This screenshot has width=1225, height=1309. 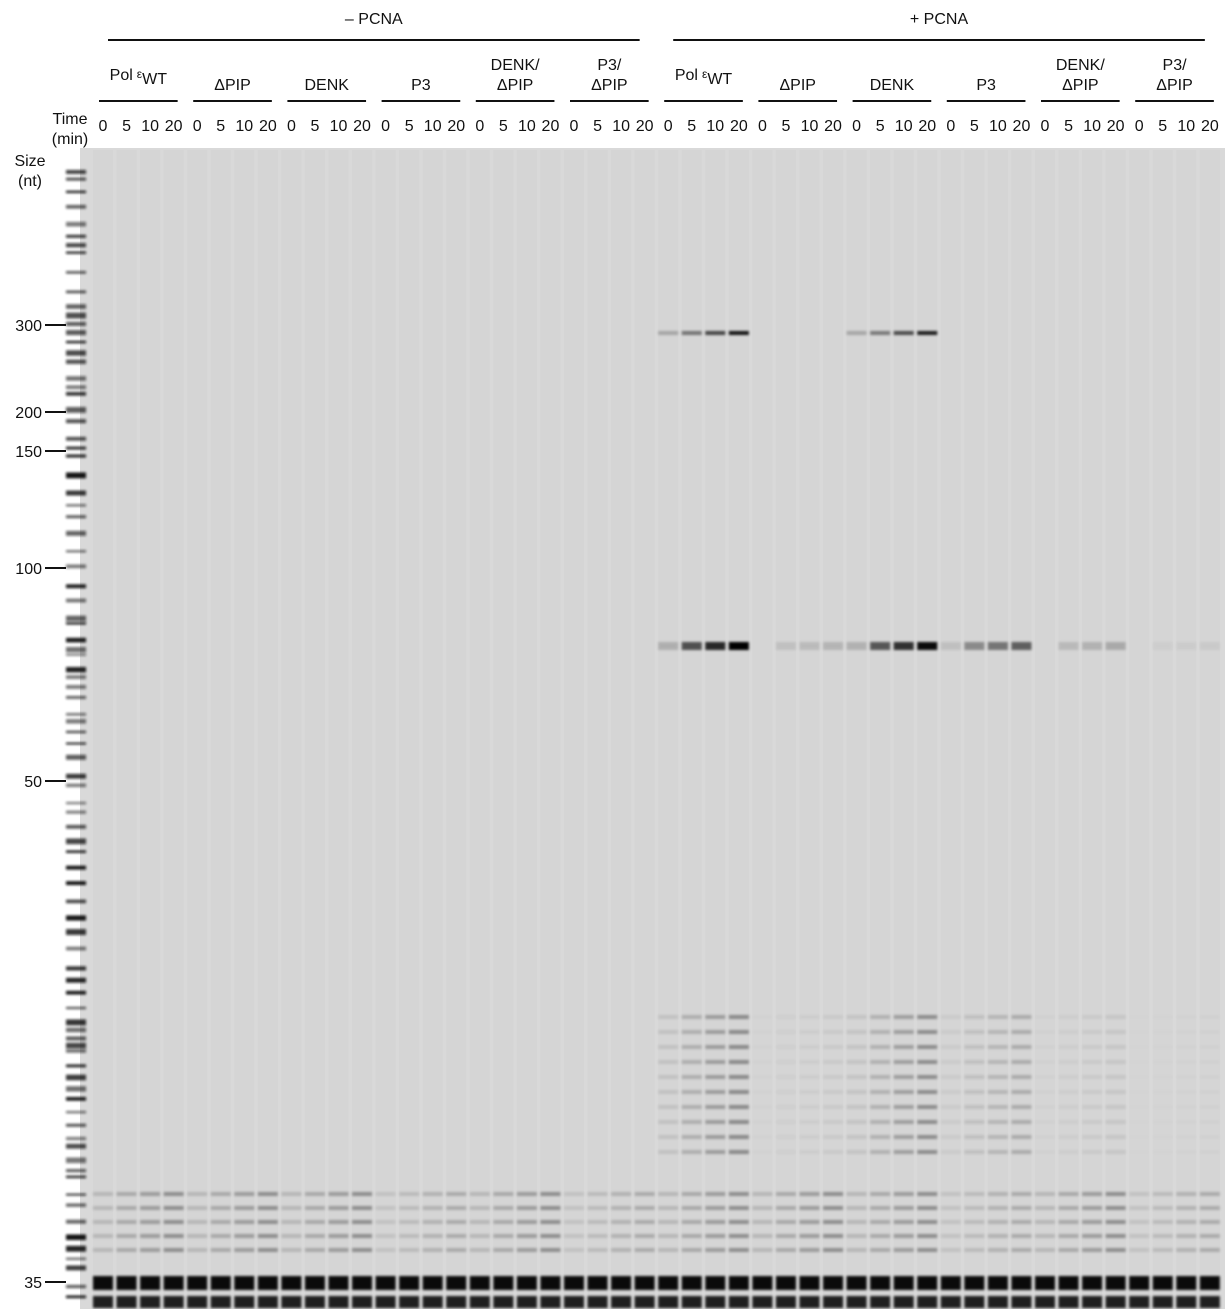 What do you see at coordinates (121, 75) in the screenshot?
I see `construct-label-main: Pol` at bounding box center [121, 75].